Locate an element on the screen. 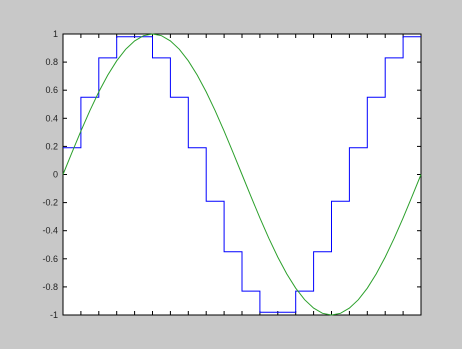 This screenshot has width=462, height=349. y-tick-label: -0.2 is located at coordinates (50, 203).